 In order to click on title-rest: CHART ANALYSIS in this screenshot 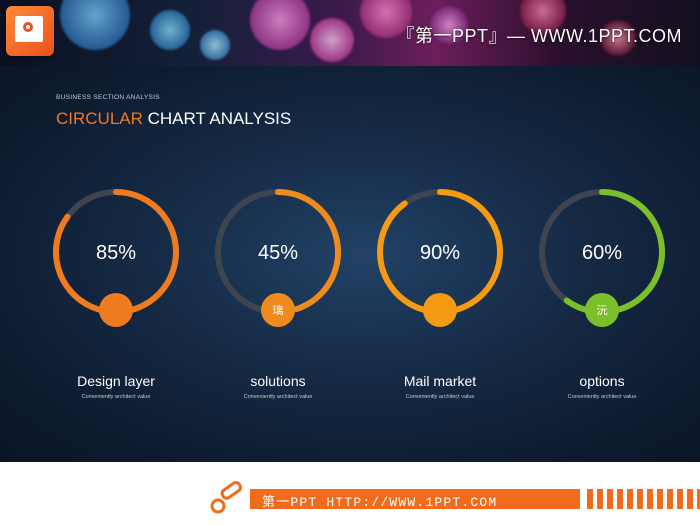, I will do `click(217, 118)`.